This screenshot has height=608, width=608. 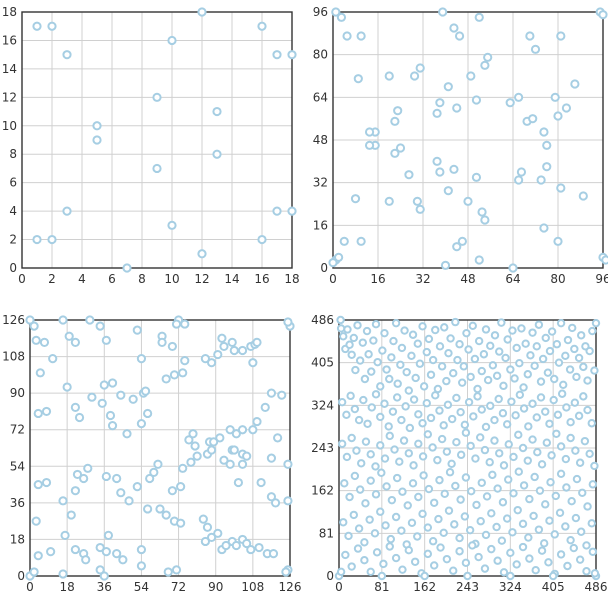 What do you see at coordinates (322, 405) in the screenshot?
I see `y-tick-label: 324` at bounding box center [322, 405].